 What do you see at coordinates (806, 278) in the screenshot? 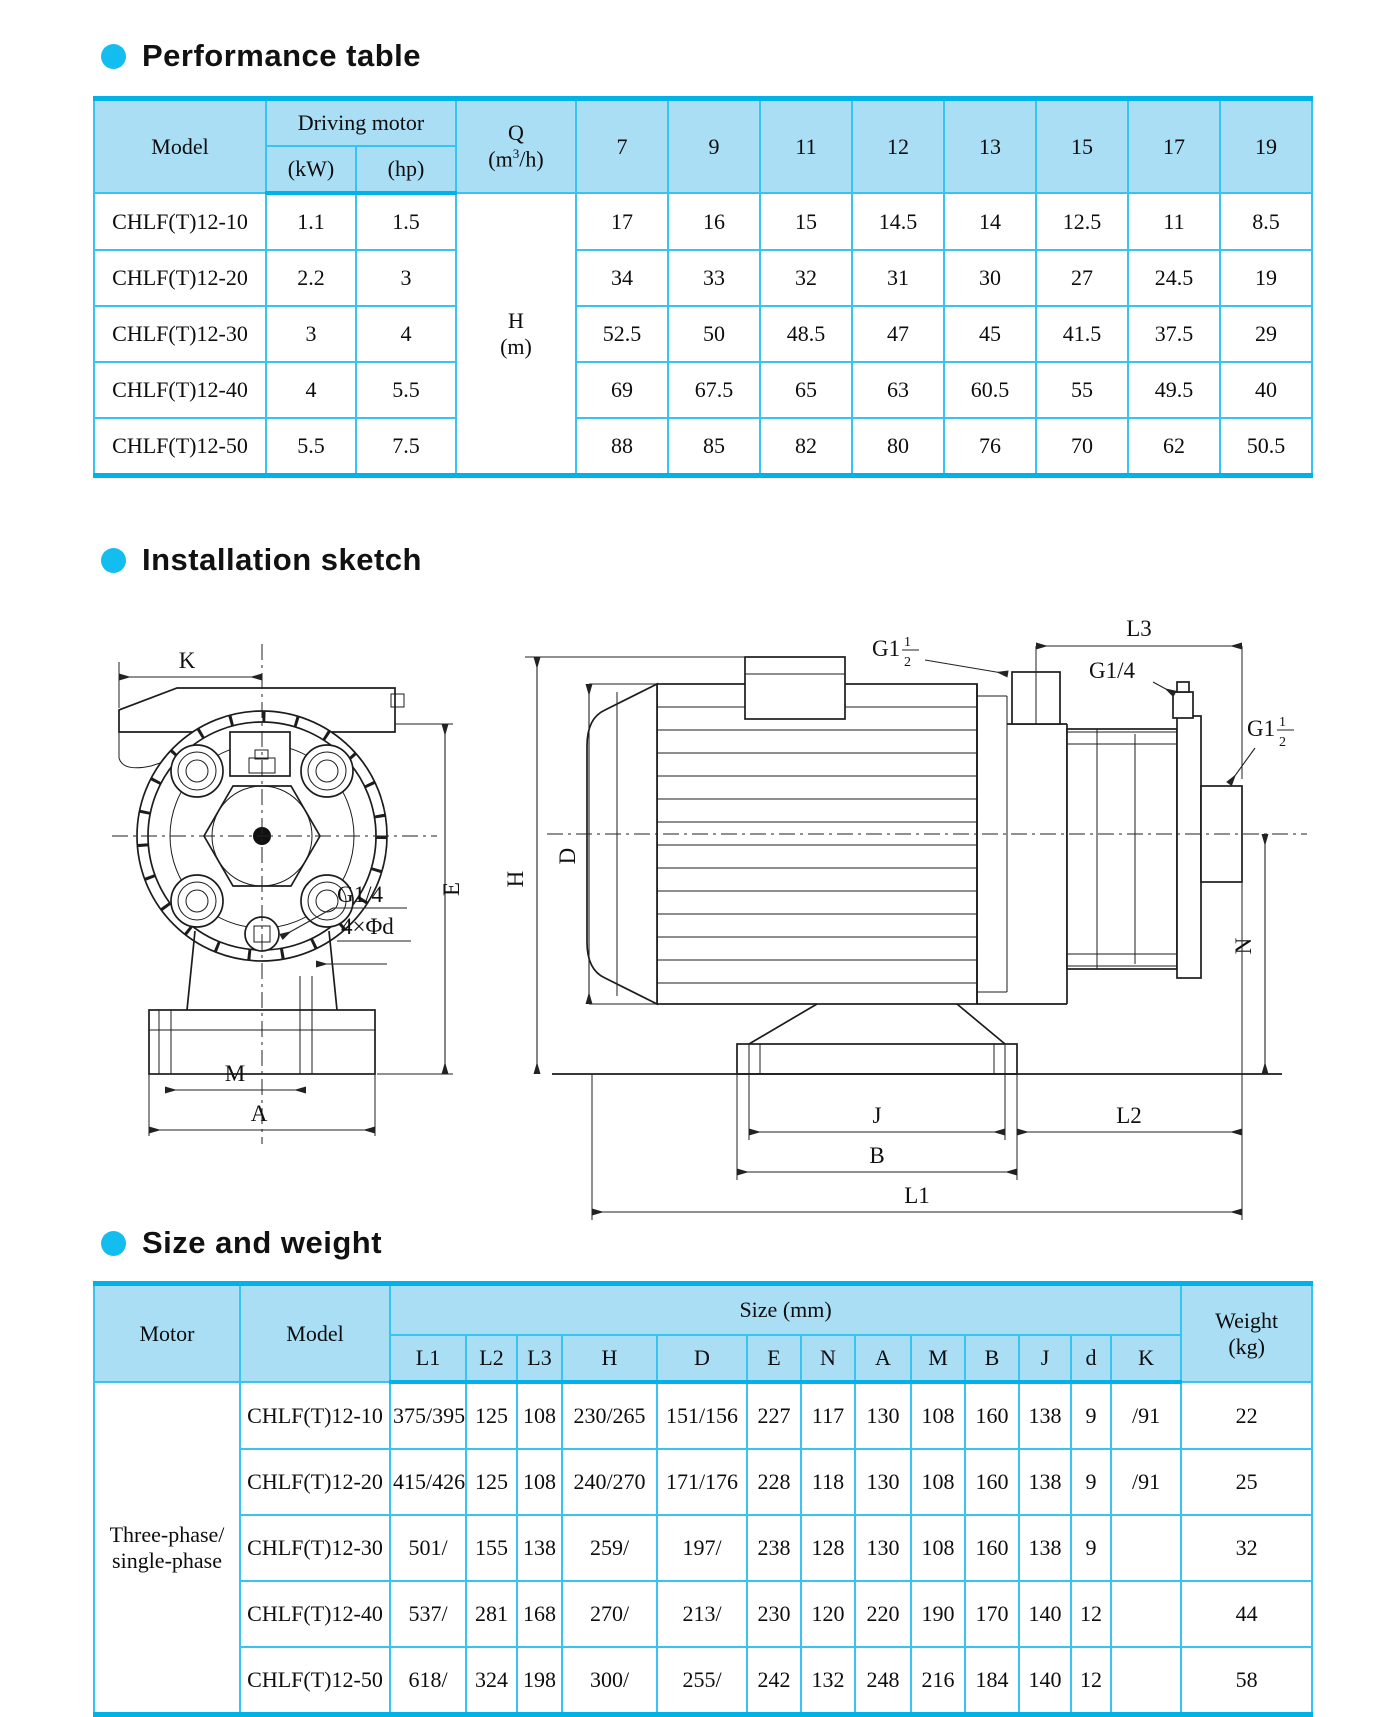
I see `value-cell: 32` at bounding box center [806, 278].